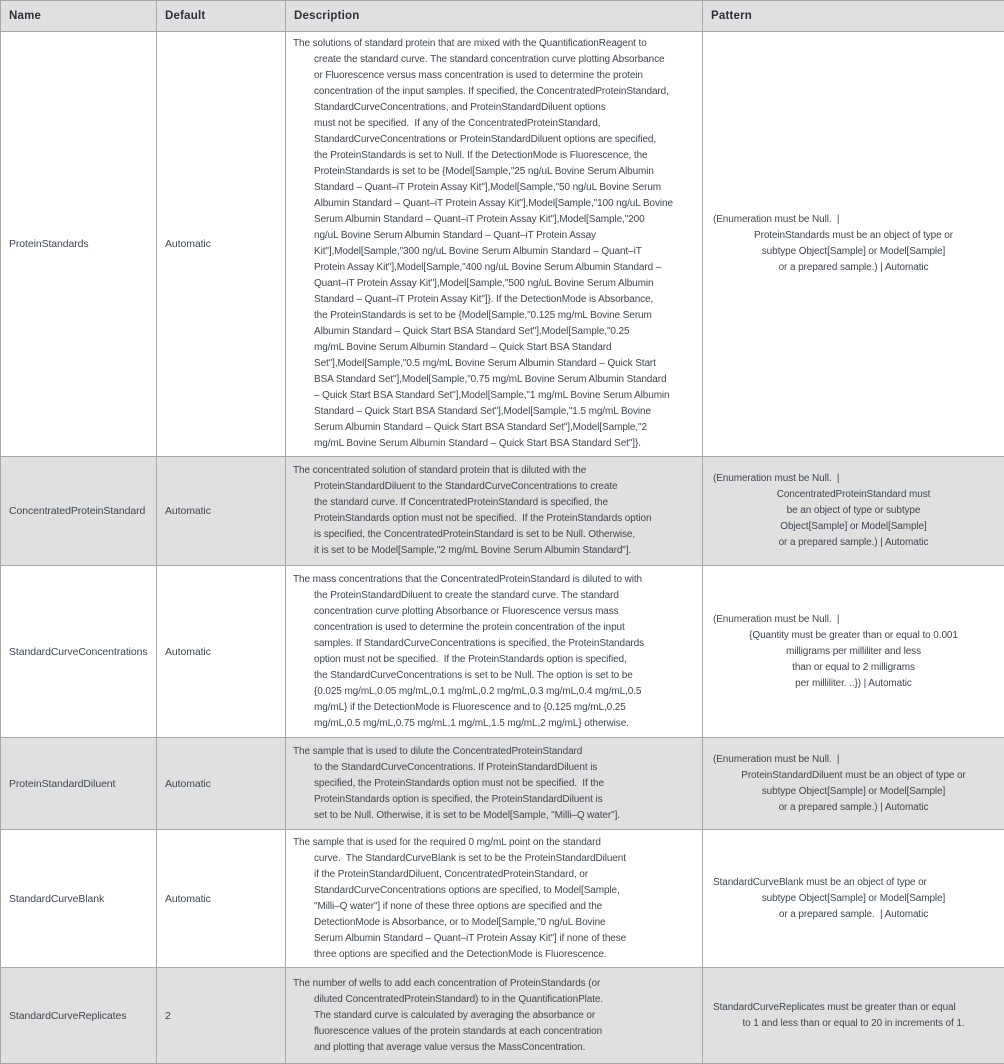 Image resolution: width=1004 pixels, height=1064 pixels. I want to click on cell-name: ProteinStandardDiluent, so click(78, 783).